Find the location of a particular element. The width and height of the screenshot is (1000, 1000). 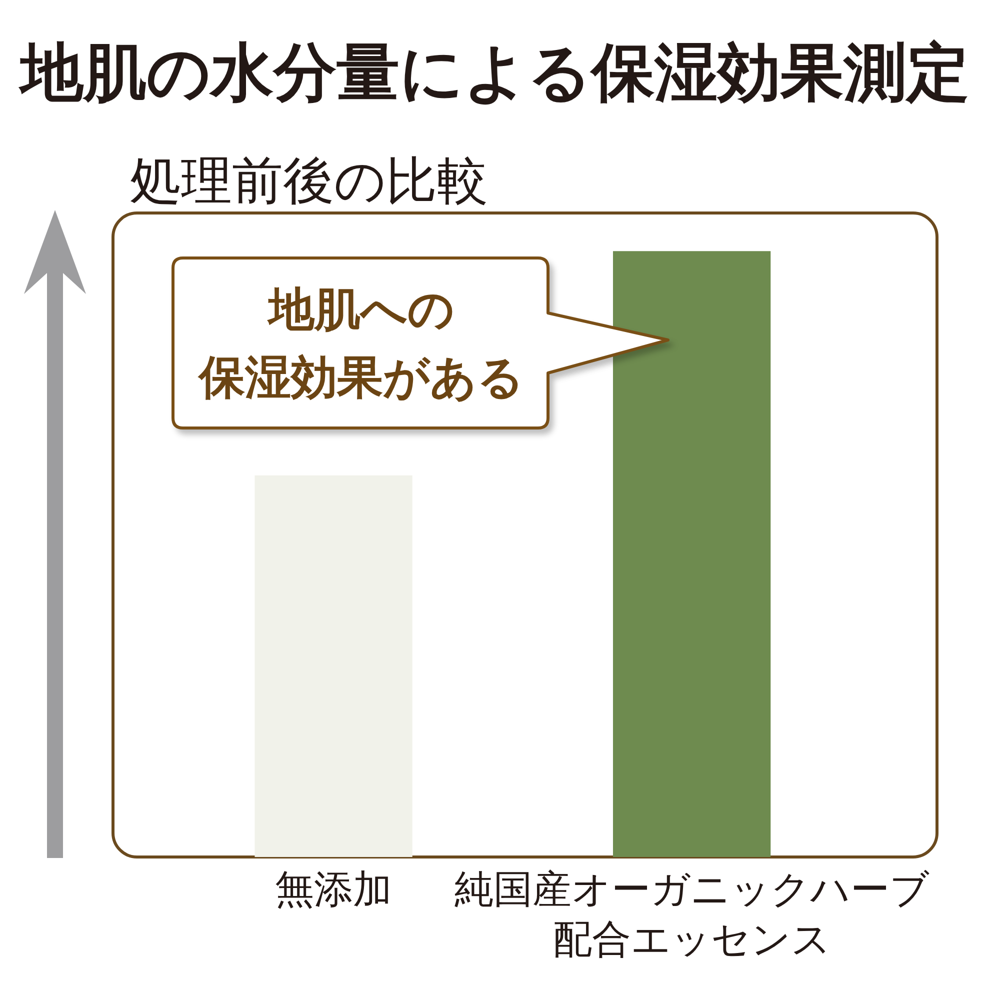

x-tick-label: 純国産オーガニックハーブ配合エッセンス is located at coordinates (692, 915).